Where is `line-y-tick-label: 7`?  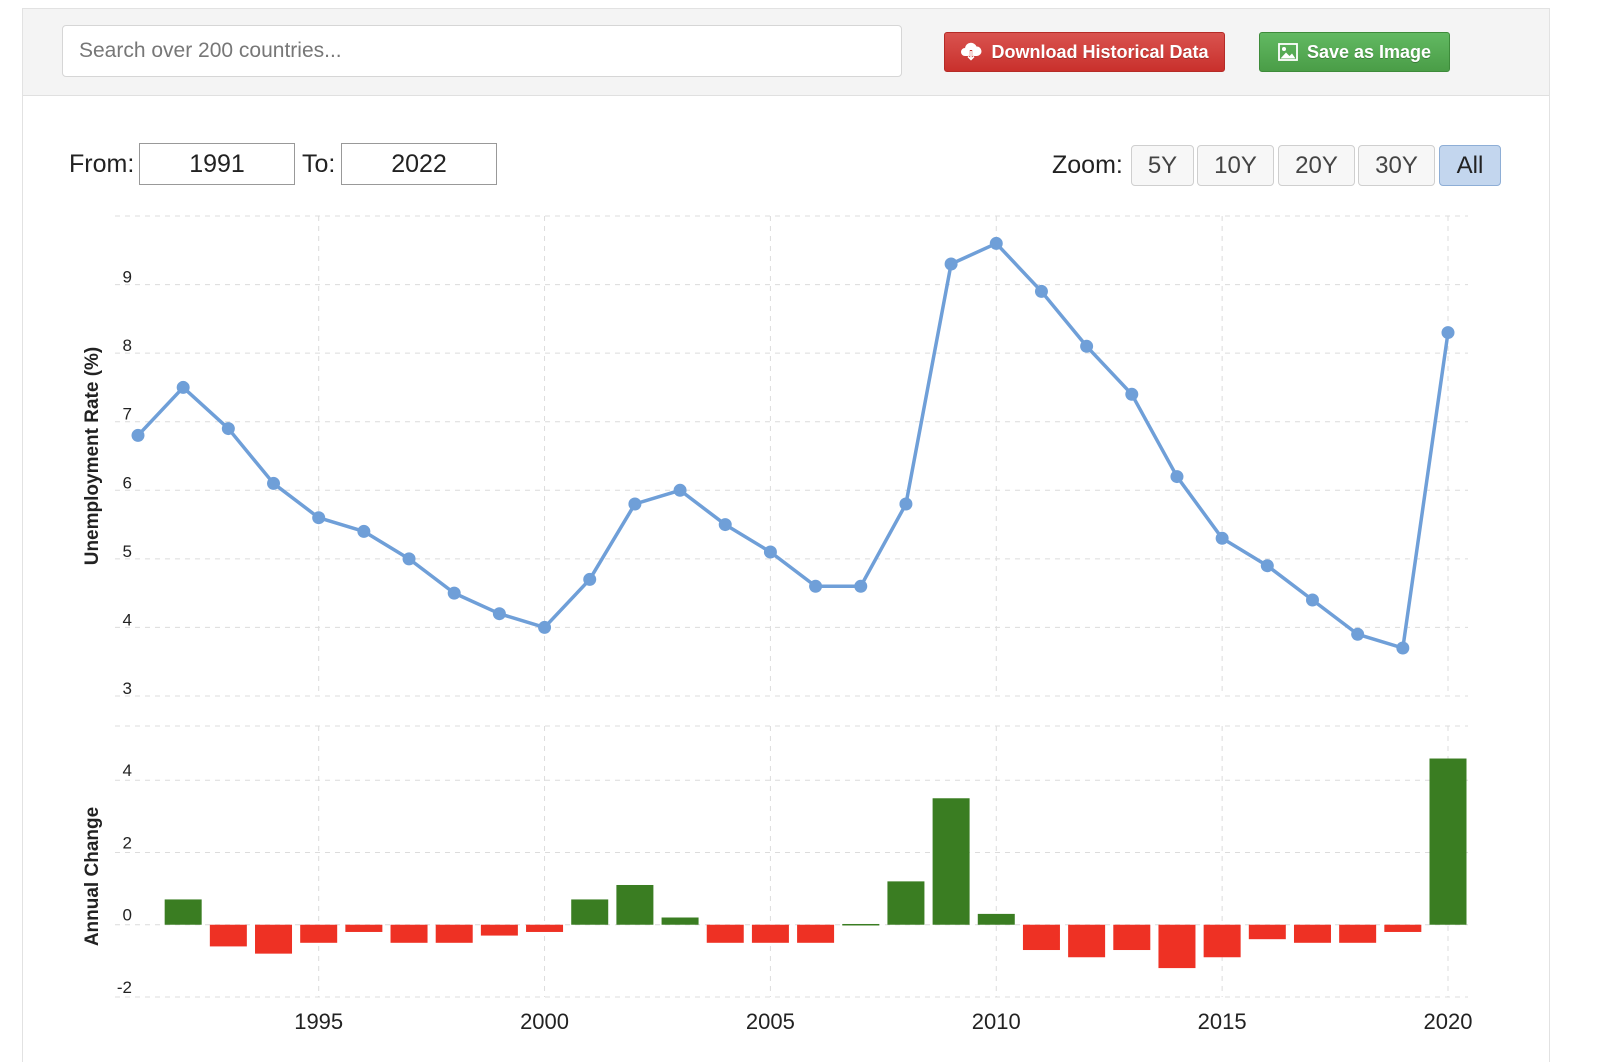
line-y-tick-label: 7 is located at coordinates (127, 414).